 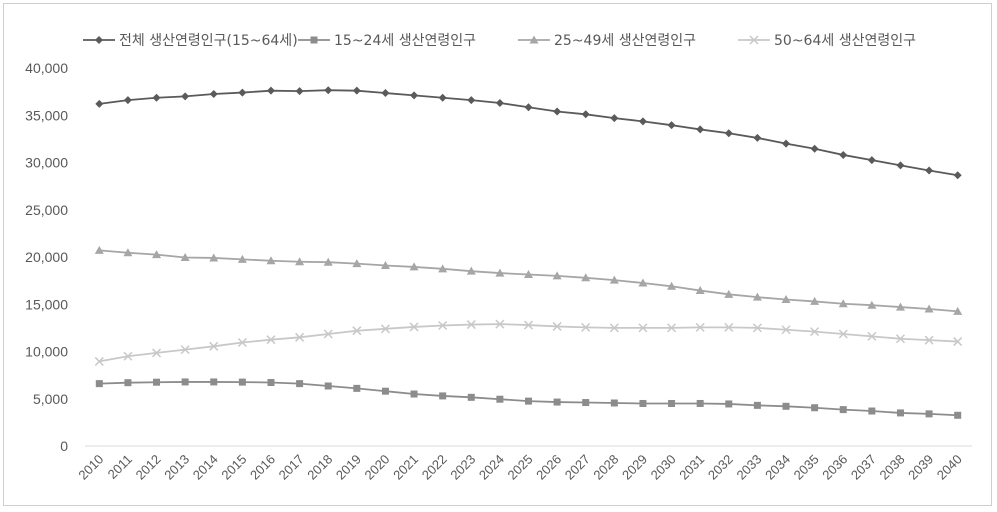 I want to click on legend-item-1: 전체 생산연령인구(15~64세), so click(x=190, y=41).